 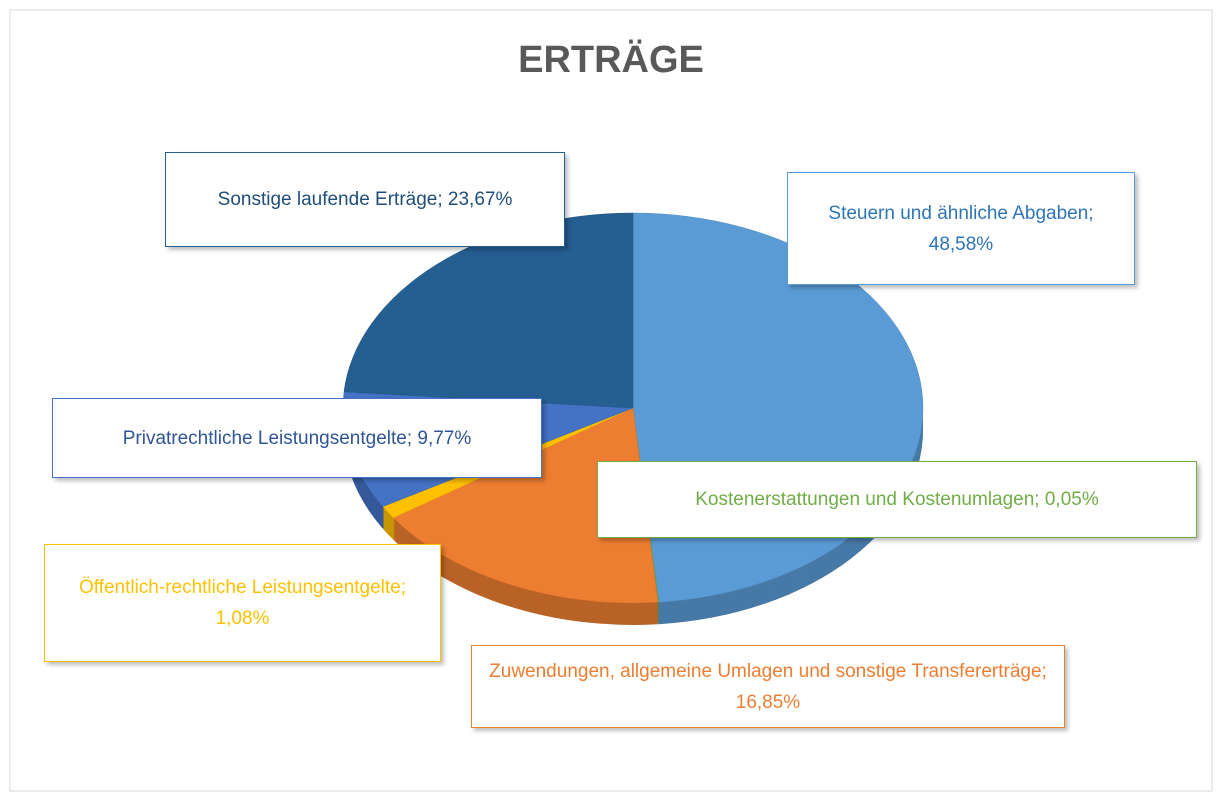 What do you see at coordinates (365, 199) in the screenshot?
I see `data-label: Sonstige laufende Erträge; 23,67%` at bounding box center [365, 199].